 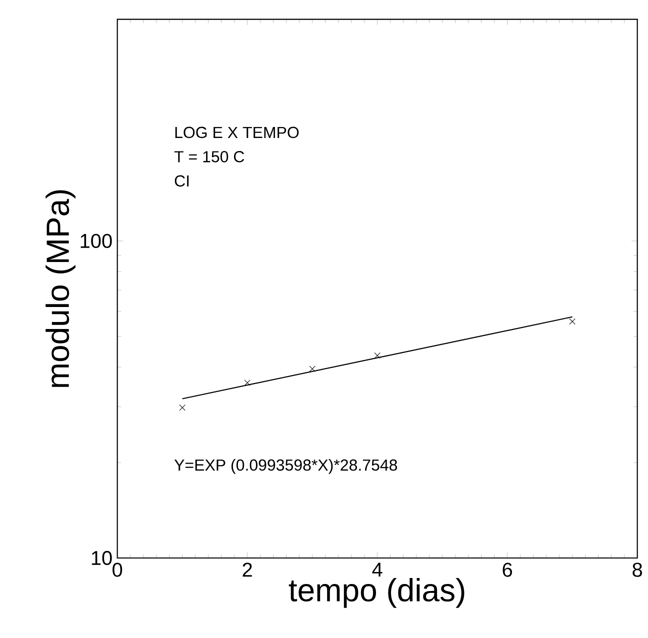 What do you see at coordinates (376, 593) in the screenshot?
I see `x-axis-title: tempo (dias)` at bounding box center [376, 593].